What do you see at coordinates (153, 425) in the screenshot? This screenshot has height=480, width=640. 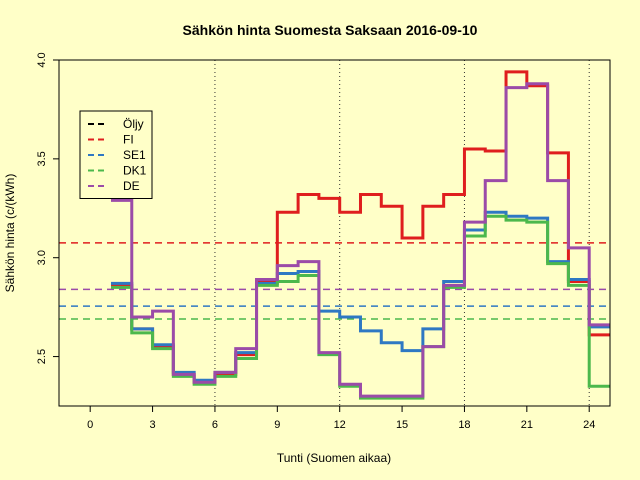 I see `x-tick-label-3: 3` at bounding box center [153, 425].